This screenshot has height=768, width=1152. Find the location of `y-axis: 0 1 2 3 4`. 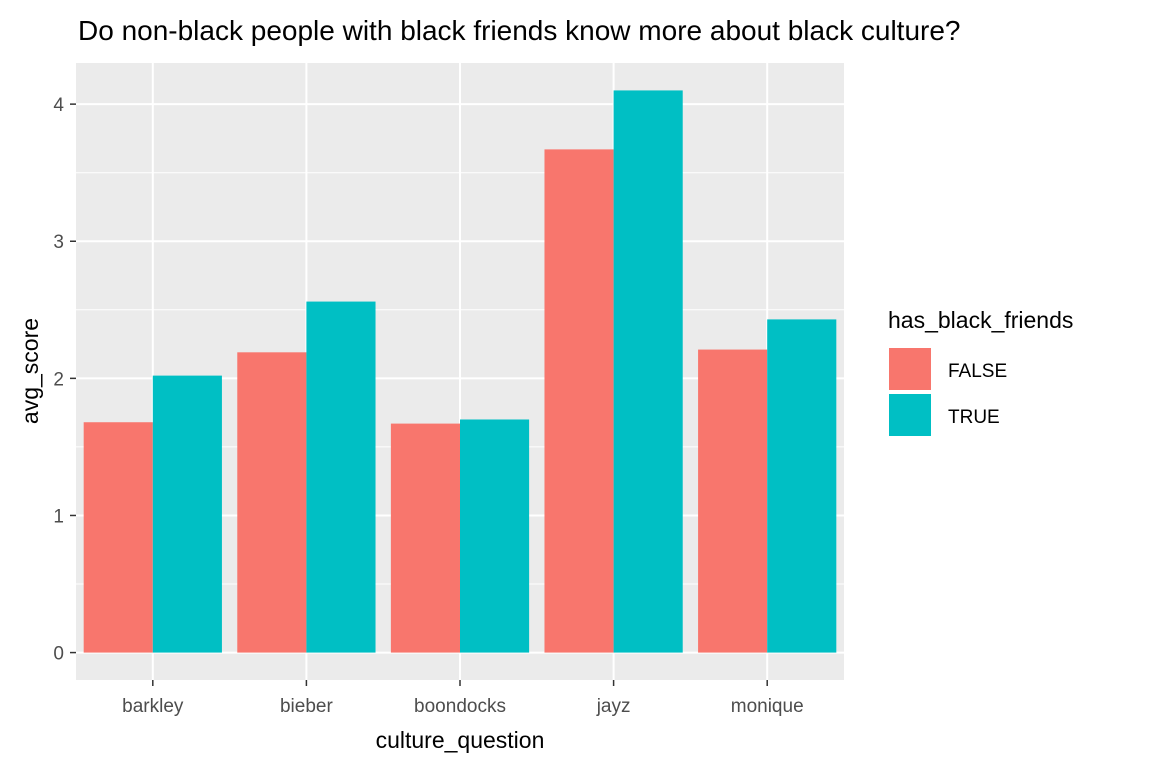

y-axis: 0 1 2 3 4 is located at coordinates (64, 380).